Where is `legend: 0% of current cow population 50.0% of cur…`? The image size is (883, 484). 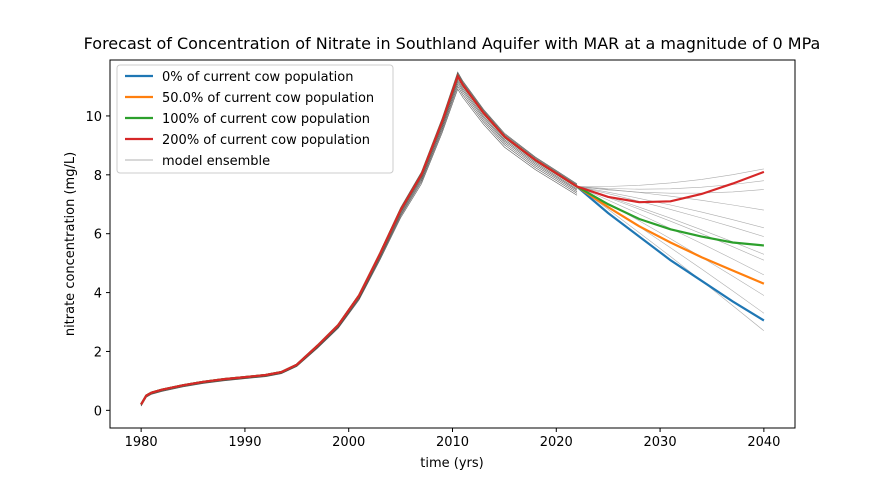 legend: 0% of current cow population 50.0% of cur… is located at coordinates (255, 119).